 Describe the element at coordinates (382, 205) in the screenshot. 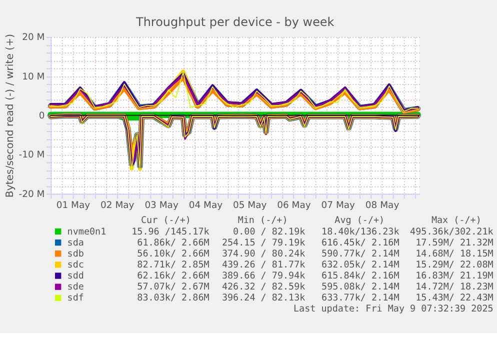

I see `x-tick-label: 08 May` at that location.